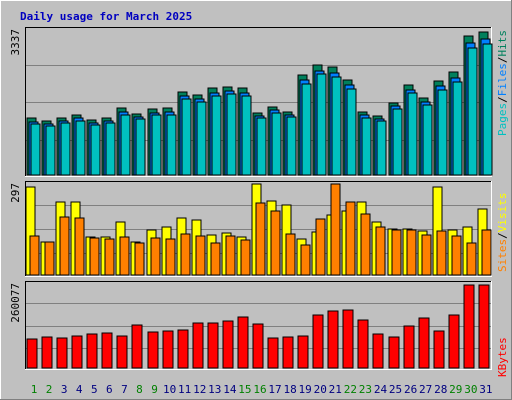  What do you see at coordinates (305, 389) in the screenshot?
I see `day-label-19: 19` at bounding box center [305, 389].